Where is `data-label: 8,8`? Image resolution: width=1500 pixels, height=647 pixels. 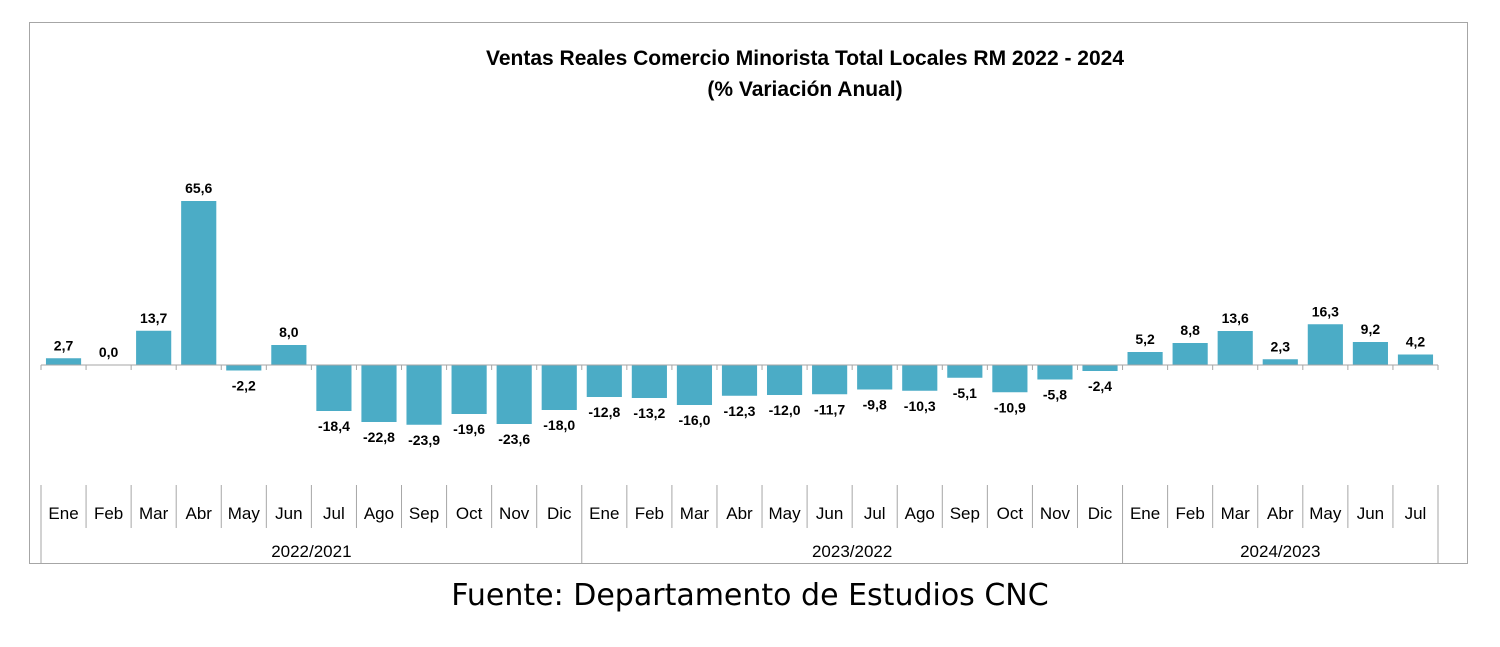
data-label: 8,8 is located at coordinates (1190, 330).